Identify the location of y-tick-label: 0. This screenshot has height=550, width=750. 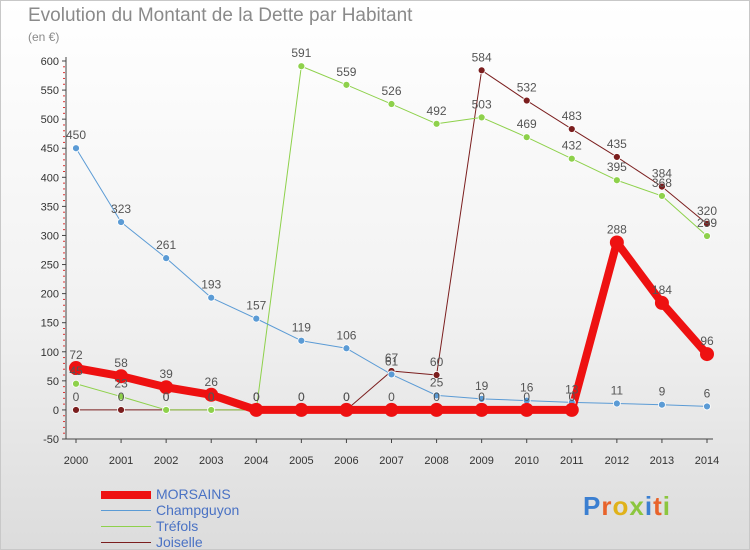
(56, 411).